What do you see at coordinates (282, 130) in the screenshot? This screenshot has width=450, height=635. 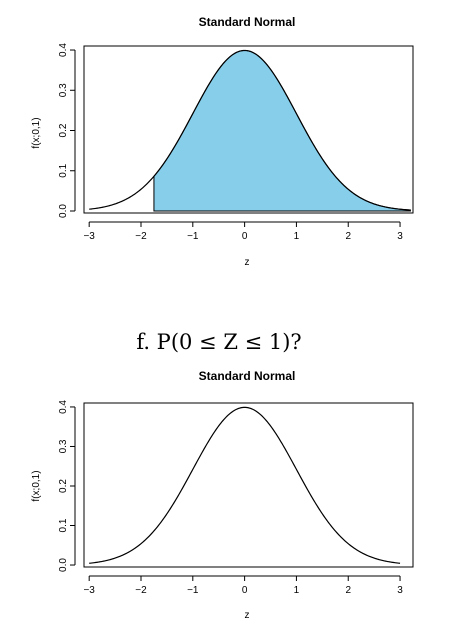 I see `shaded-area` at bounding box center [282, 130].